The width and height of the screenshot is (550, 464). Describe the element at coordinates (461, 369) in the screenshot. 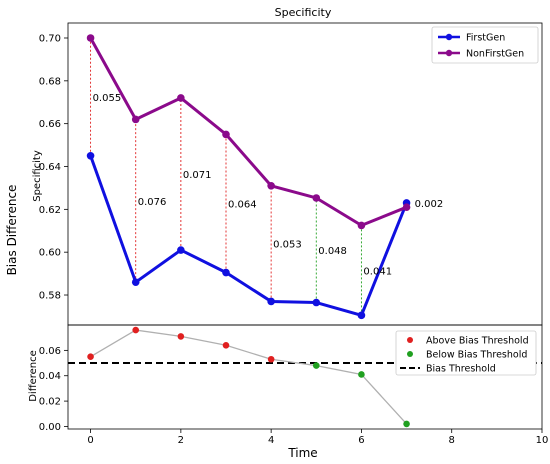

I see `legend-label-threshold: Bias Threshold` at that location.